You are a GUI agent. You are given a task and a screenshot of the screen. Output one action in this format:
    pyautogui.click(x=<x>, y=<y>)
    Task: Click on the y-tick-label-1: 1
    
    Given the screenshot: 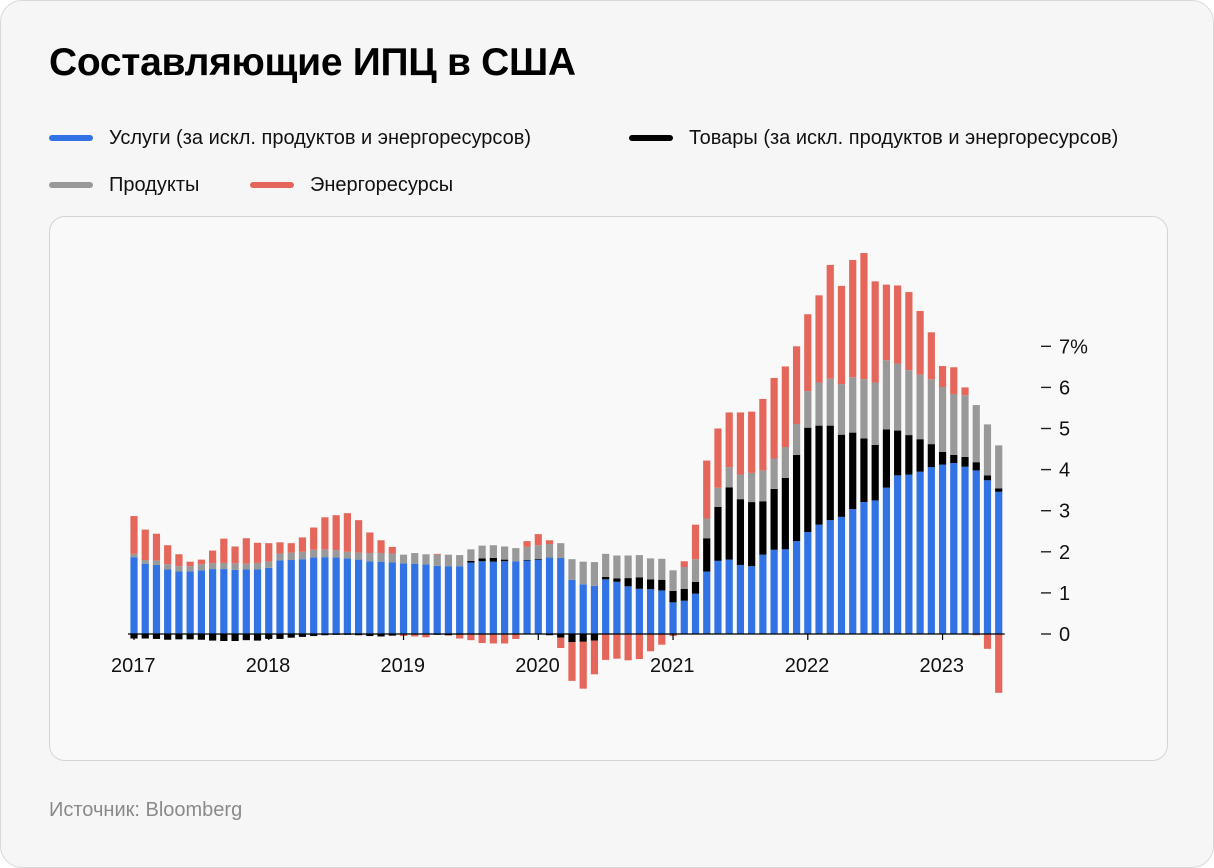 What is the action you would take?
    pyautogui.click(x=1064, y=594)
    